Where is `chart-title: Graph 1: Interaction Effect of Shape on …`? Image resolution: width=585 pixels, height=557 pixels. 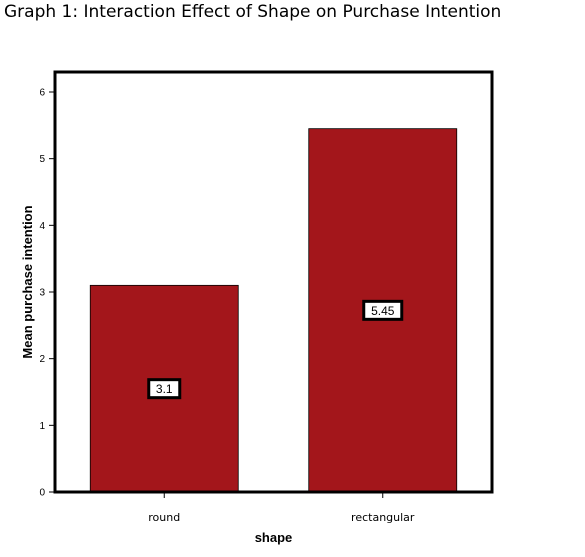
chart-title: Graph 1: Interaction Effect of Shape on … is located at coordinates (253, 12).